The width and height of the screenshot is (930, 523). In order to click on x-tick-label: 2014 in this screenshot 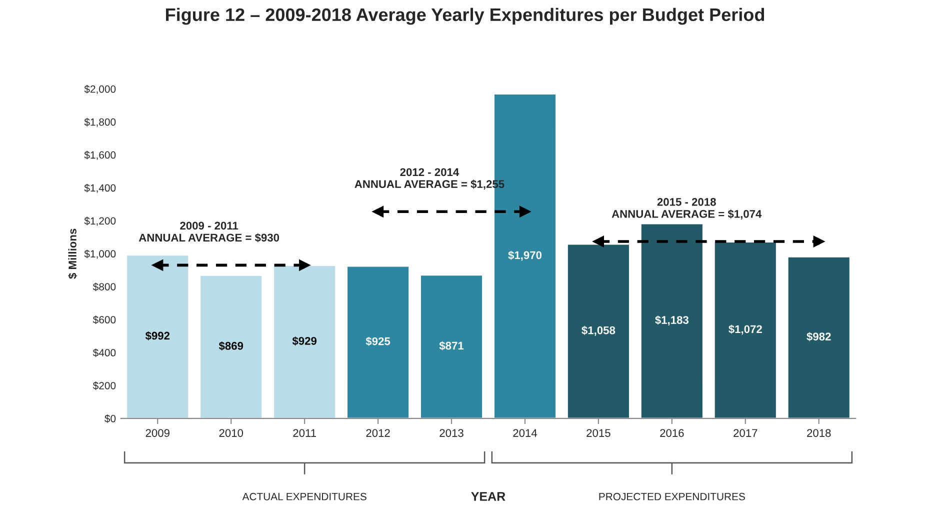, I will do `click(525, 433)`.